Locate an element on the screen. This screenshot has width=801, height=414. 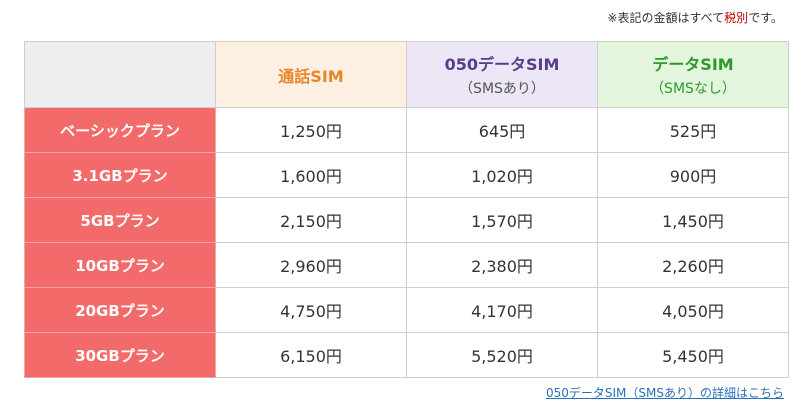
price-cell: 4,750円 is located at coordinates (311, 310).